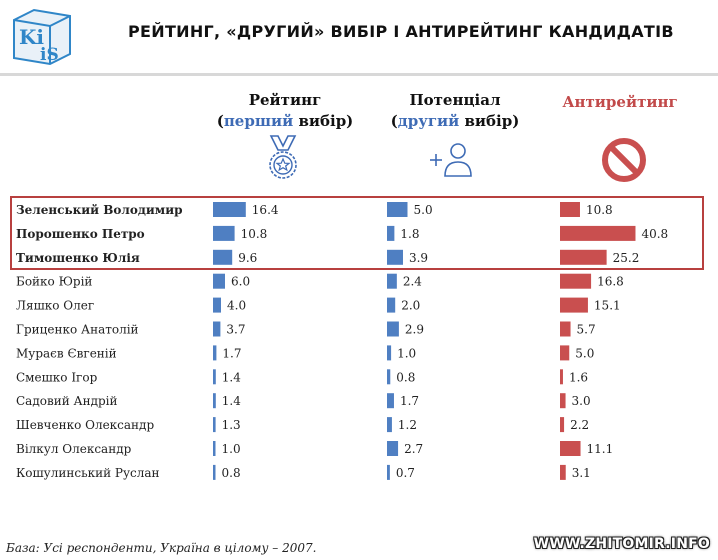  I want to click on potential-value-label: 1.2, so click(407, 425).